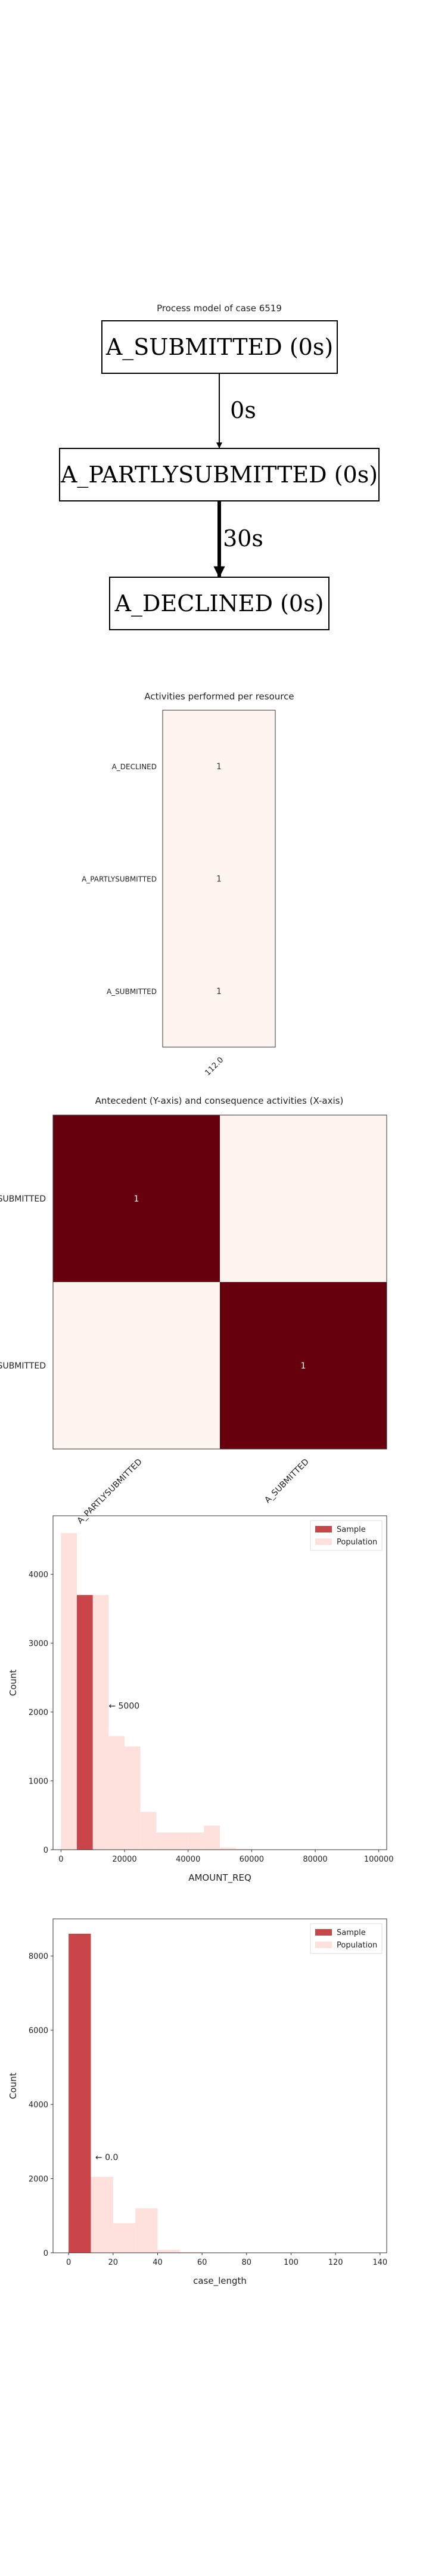  I want to click on heatmap-frame, so click(219, 1282).